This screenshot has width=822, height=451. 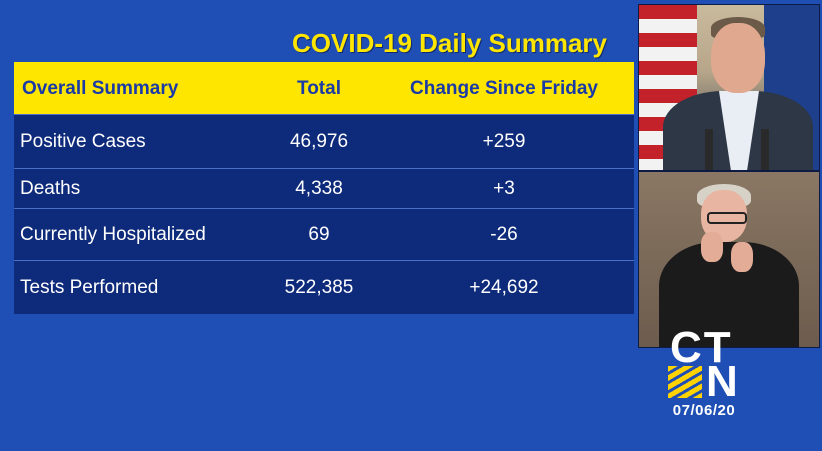 I want to click on ctn-logo: CT N, so click(x=705, y=363).